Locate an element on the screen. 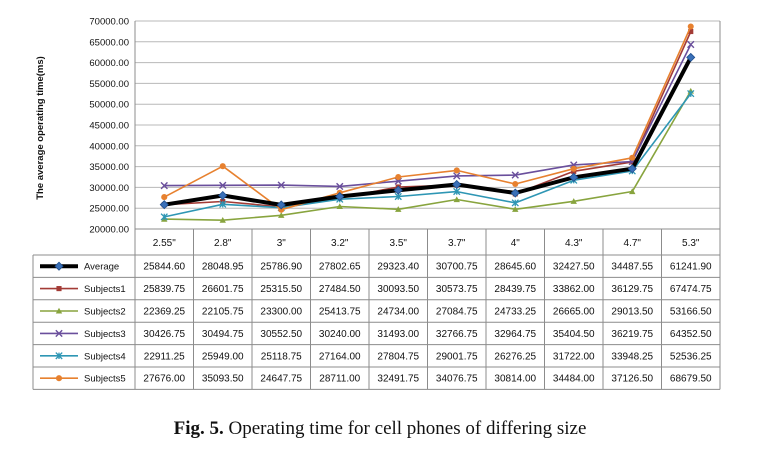 Image resolution: width=760 pixels, height=450 pixels. table-cell-value: 53166.50 is located at coordinates (691, 312).